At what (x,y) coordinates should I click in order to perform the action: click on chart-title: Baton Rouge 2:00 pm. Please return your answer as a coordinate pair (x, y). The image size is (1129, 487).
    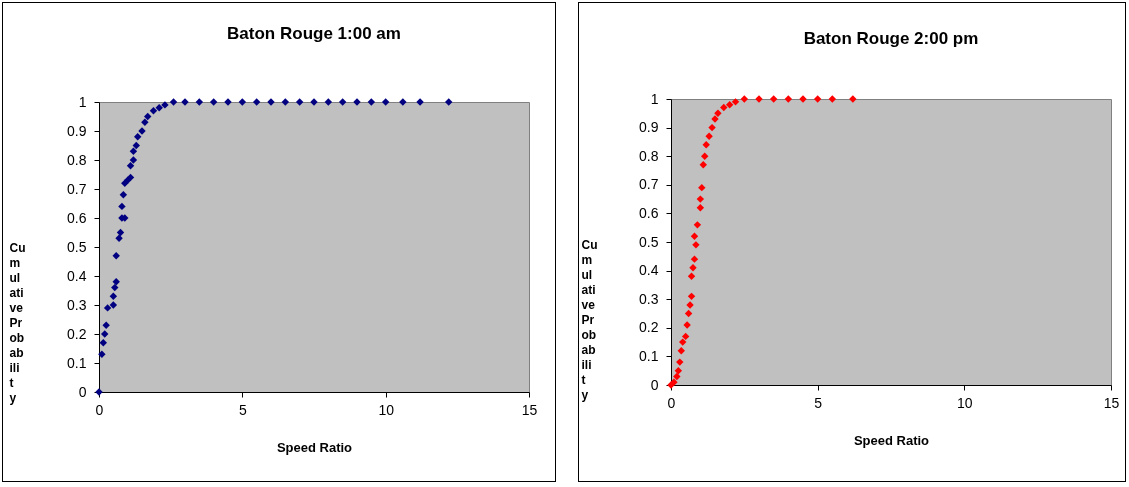
    Looking at the image, I should click on (891, 38).